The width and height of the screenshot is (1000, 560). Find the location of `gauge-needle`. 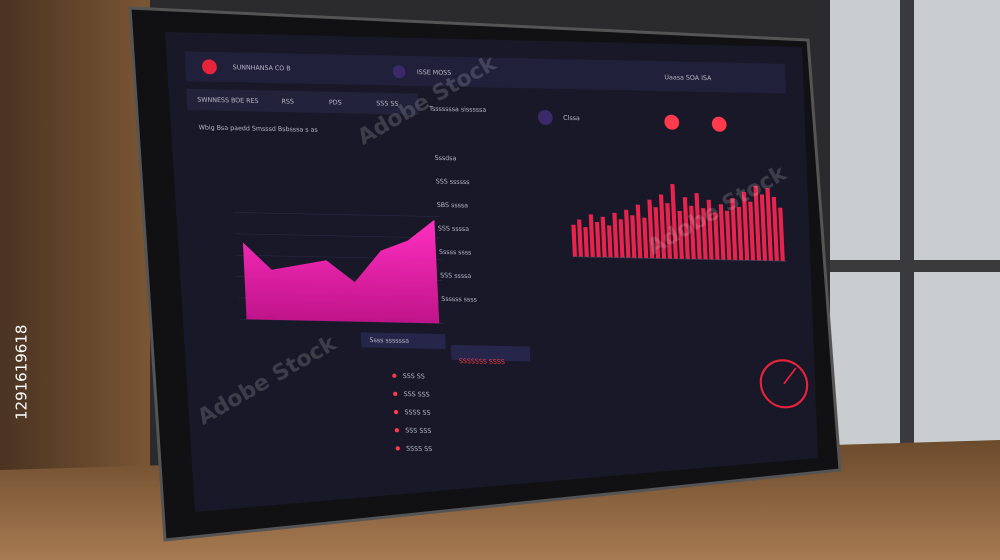

gauge-needle is located at coordinates (790, 376).